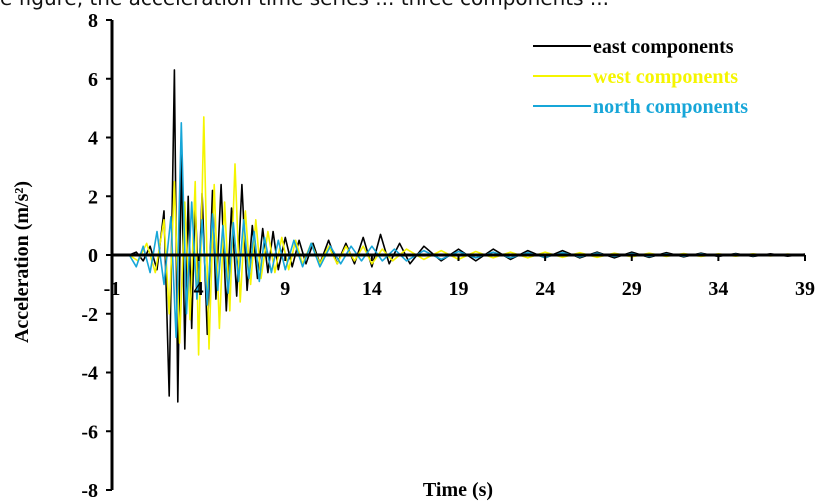 The width and height of the screenshot is (819, 504). What do you see at coordinates (93, 197) in the screenshot?
I see `y-tick-label: 2` at bounding box center [93, 197].